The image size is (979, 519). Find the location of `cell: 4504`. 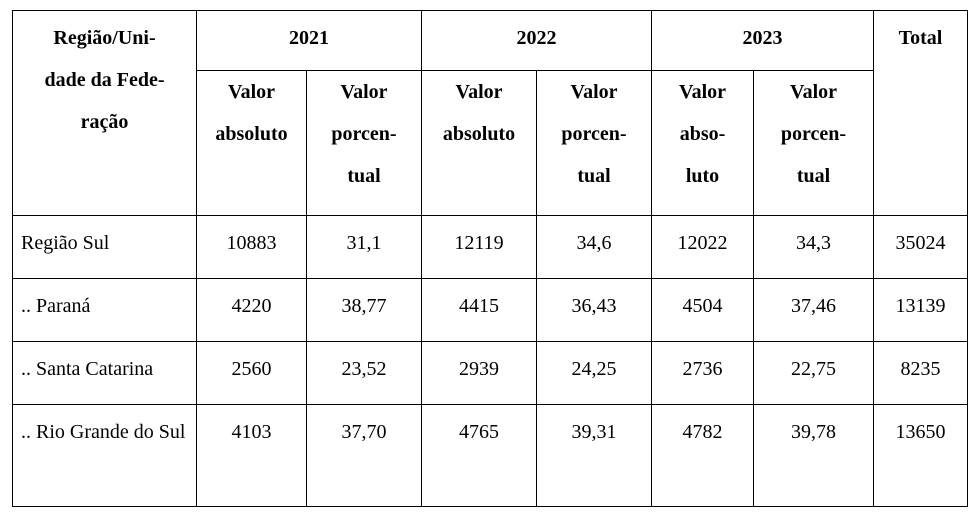

cell: 4504 is located at coordinates (702, 310).